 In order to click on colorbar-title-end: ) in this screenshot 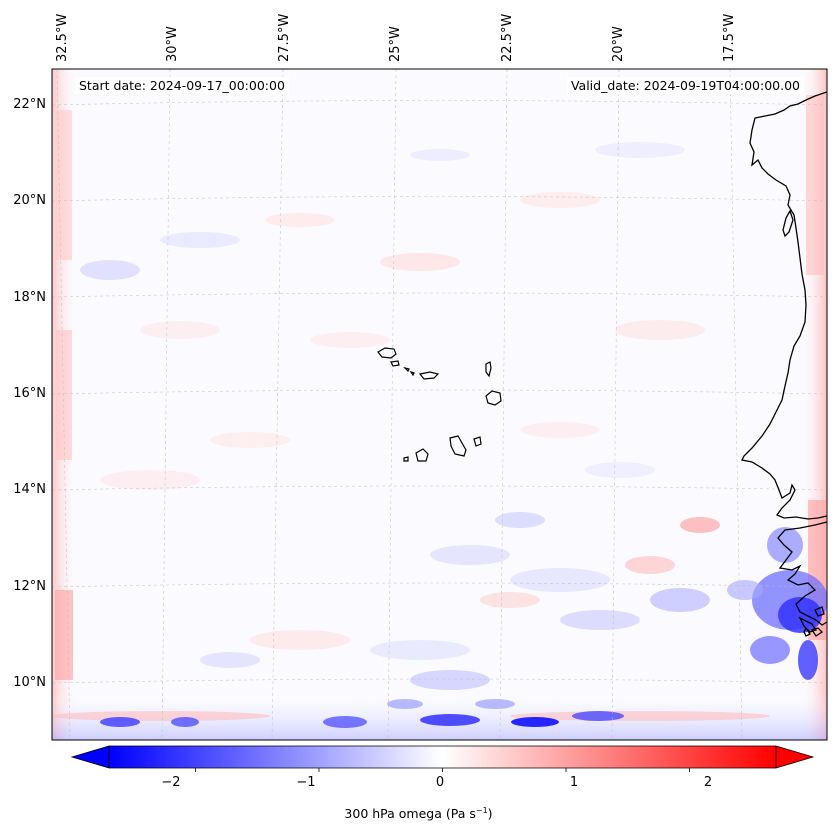, I will do `click(490, 814)`.